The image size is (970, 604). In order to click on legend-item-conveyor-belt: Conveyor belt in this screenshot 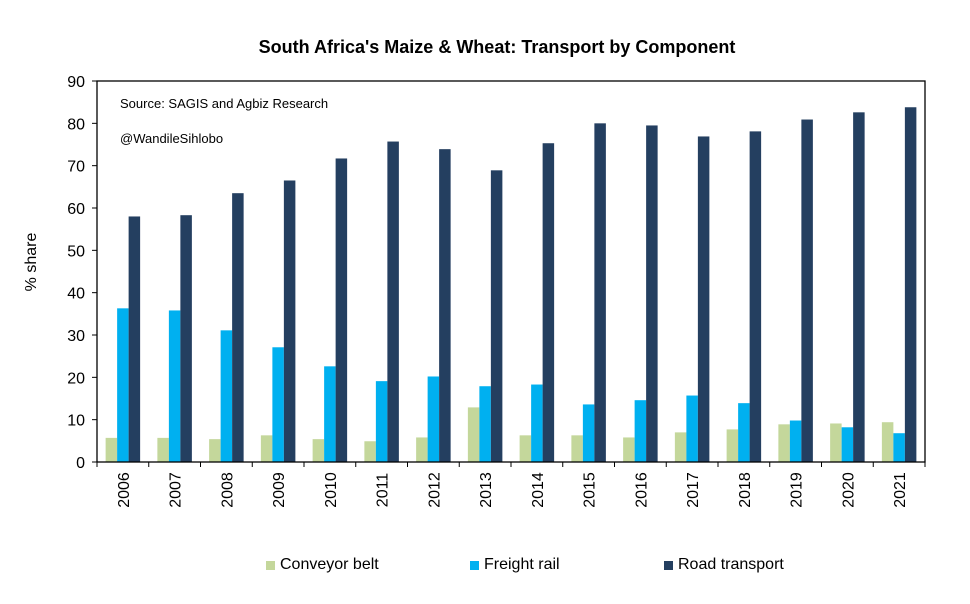, I will do `click(322, 565)`.